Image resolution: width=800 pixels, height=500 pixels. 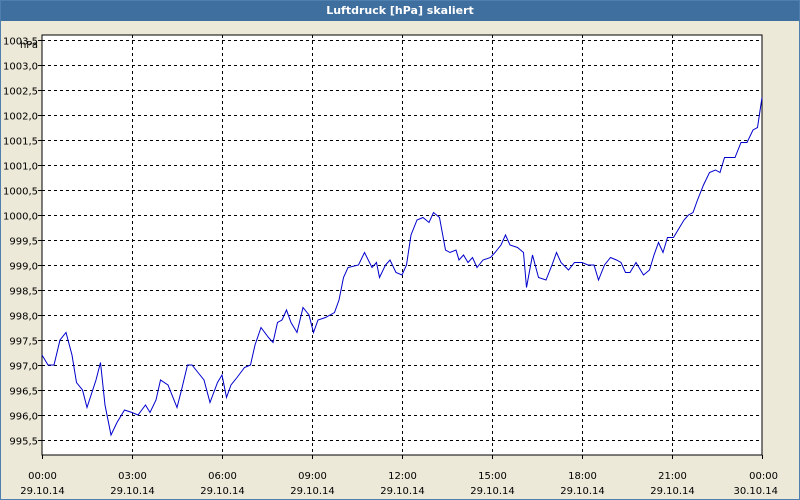 I want to click on x-tick-time-label: 21:00, so click(x=672, y=476).